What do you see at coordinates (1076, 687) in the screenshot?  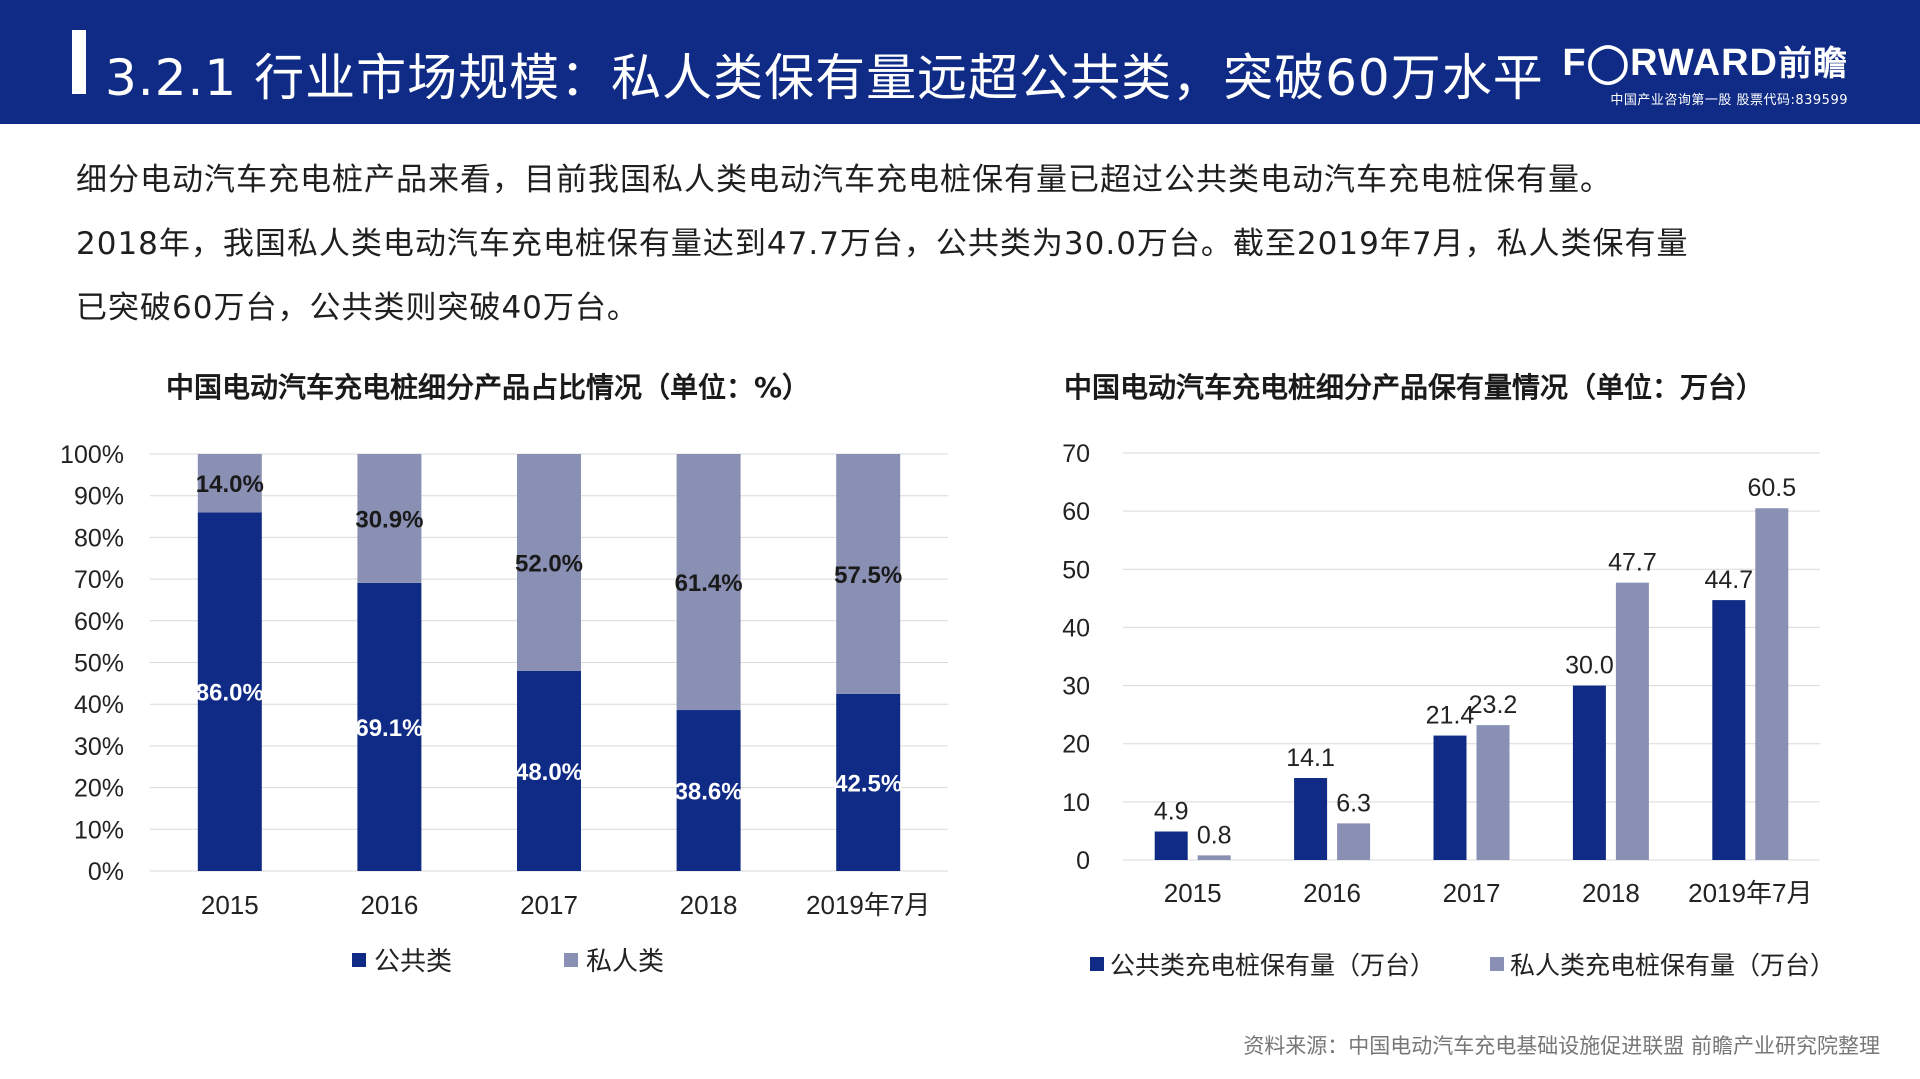 I see `y-tick-label: 30` at bounding box center [1076, 687].